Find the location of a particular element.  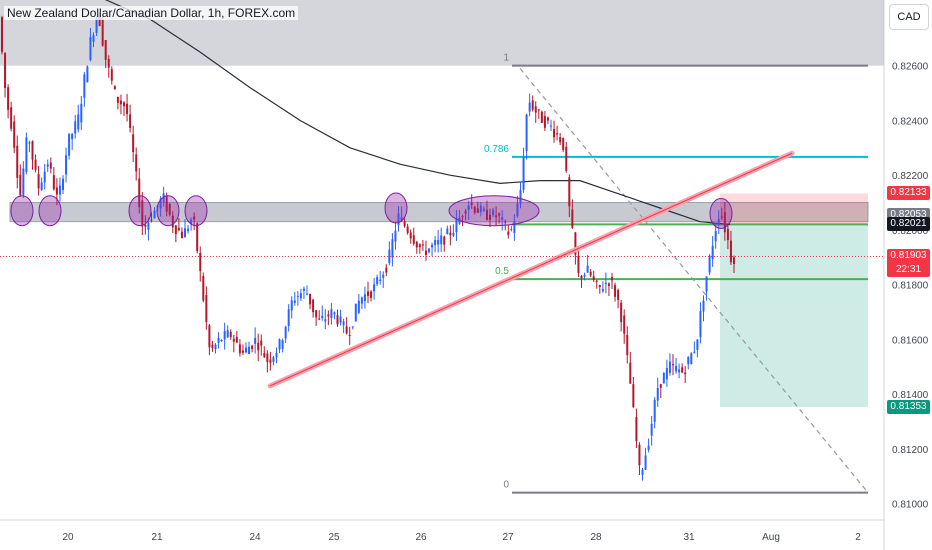

y-tick-label: 0.82400 is located at coordinates (910, 121).